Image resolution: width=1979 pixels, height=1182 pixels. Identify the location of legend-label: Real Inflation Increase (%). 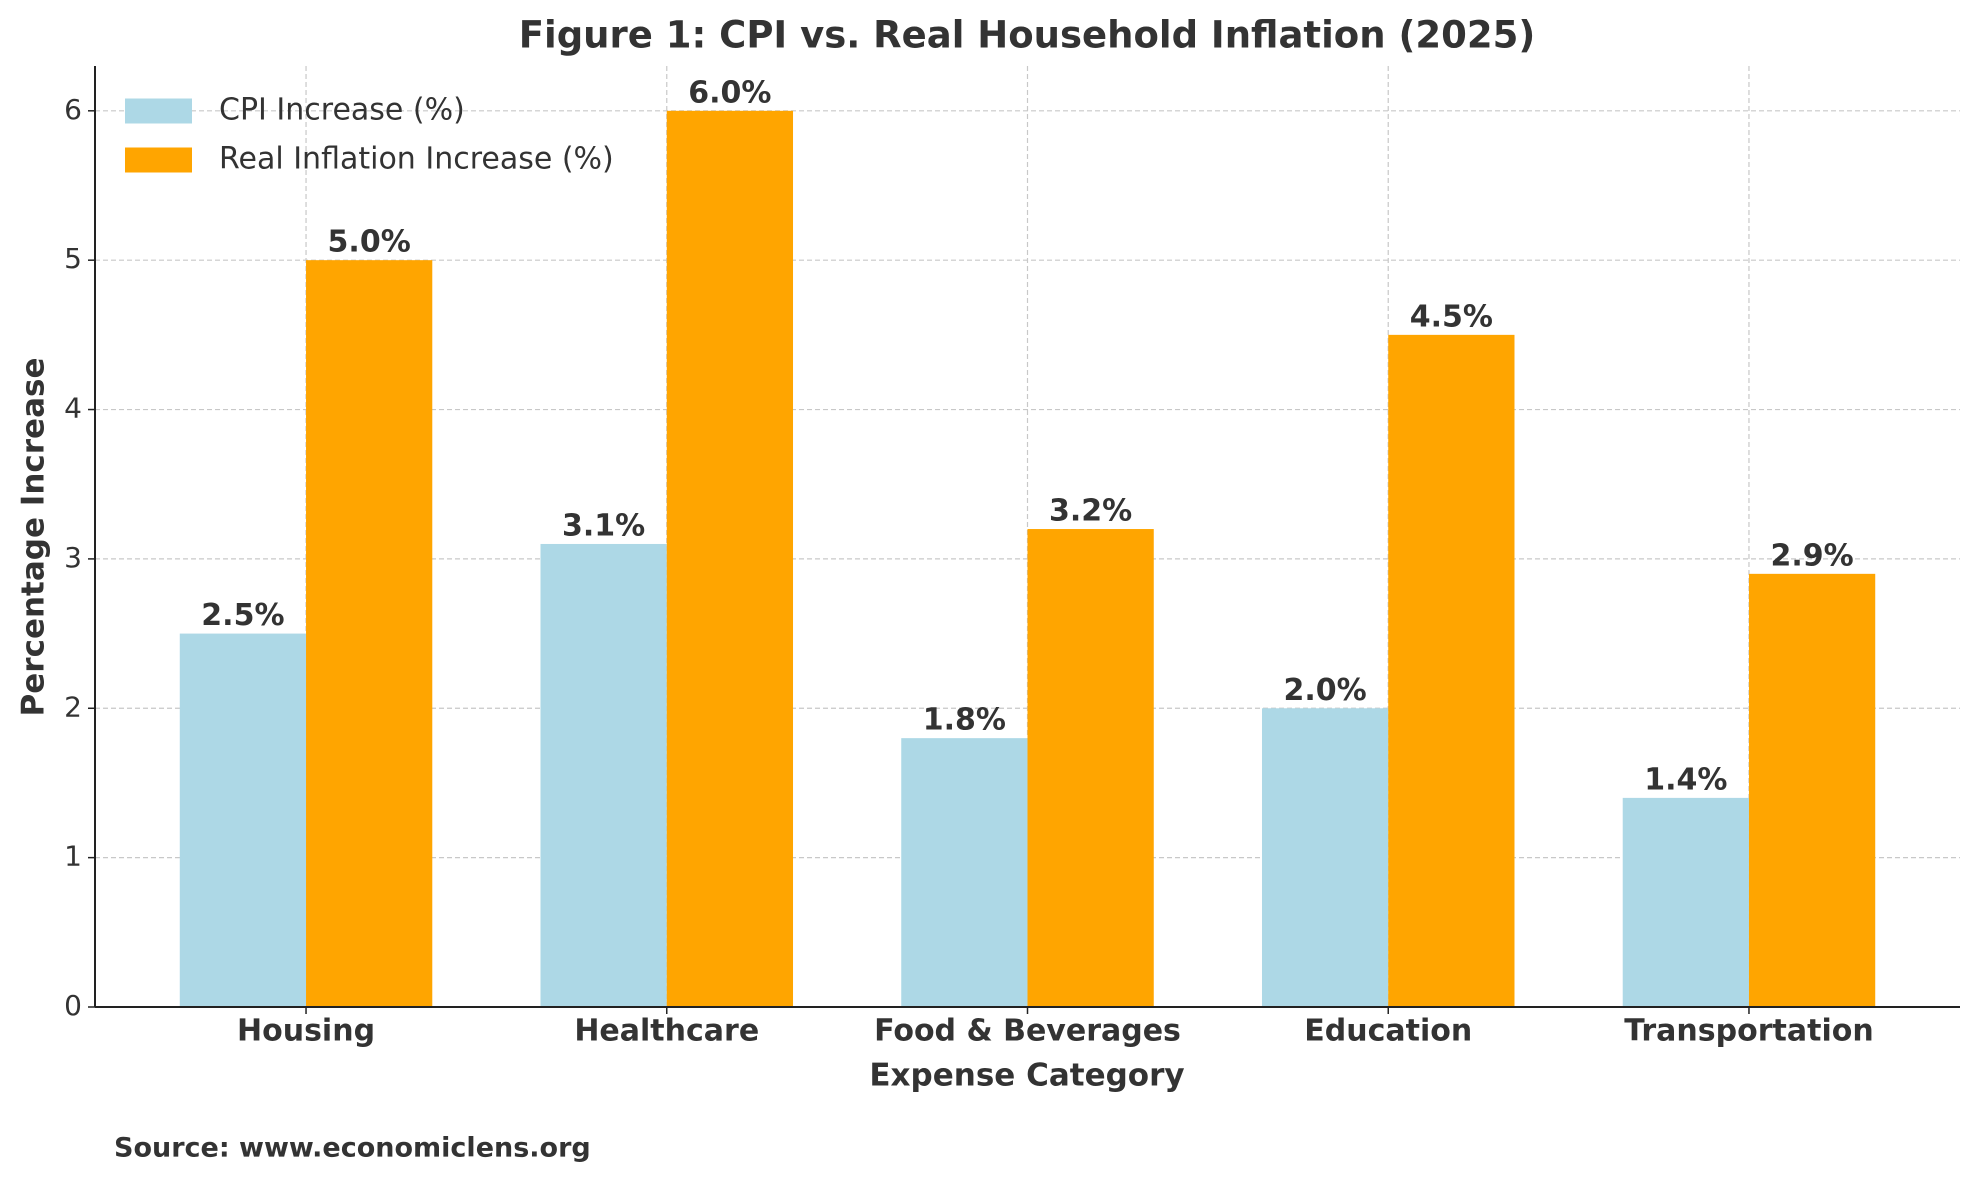
(416, 159).